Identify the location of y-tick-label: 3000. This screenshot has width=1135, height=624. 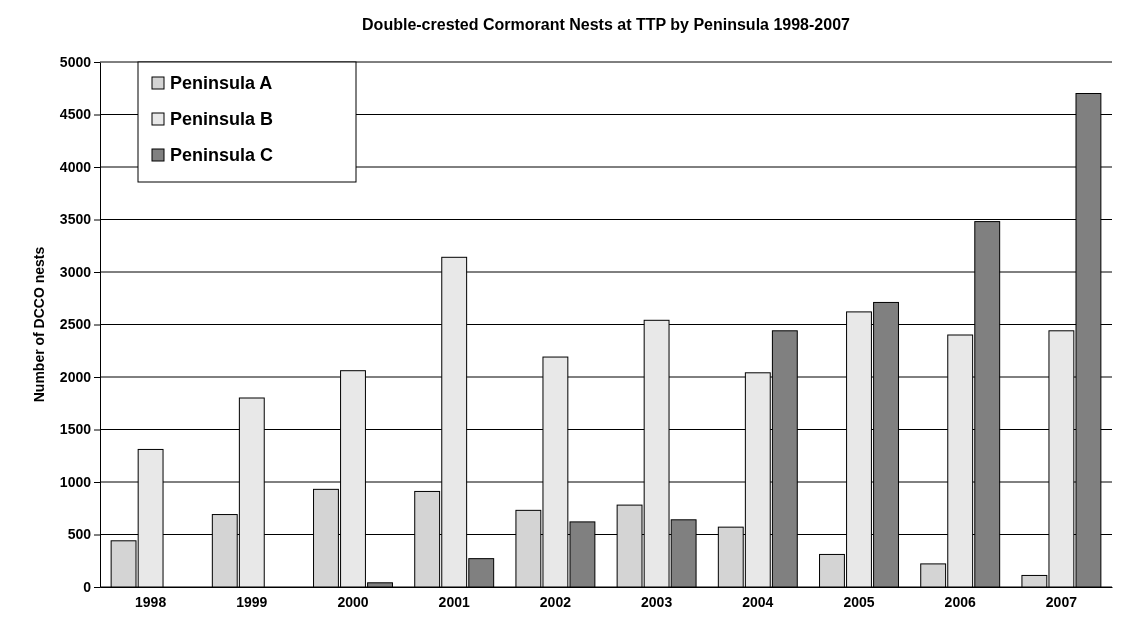
(75, 271).